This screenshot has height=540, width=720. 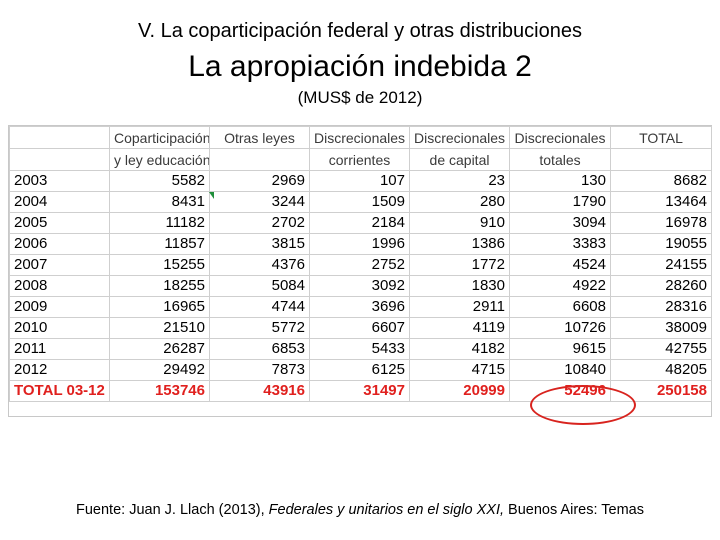 What do you see at coordinates (159, 181) in the screenshot?
I see `table-cell: 5582` at bounding box center [159, 181].